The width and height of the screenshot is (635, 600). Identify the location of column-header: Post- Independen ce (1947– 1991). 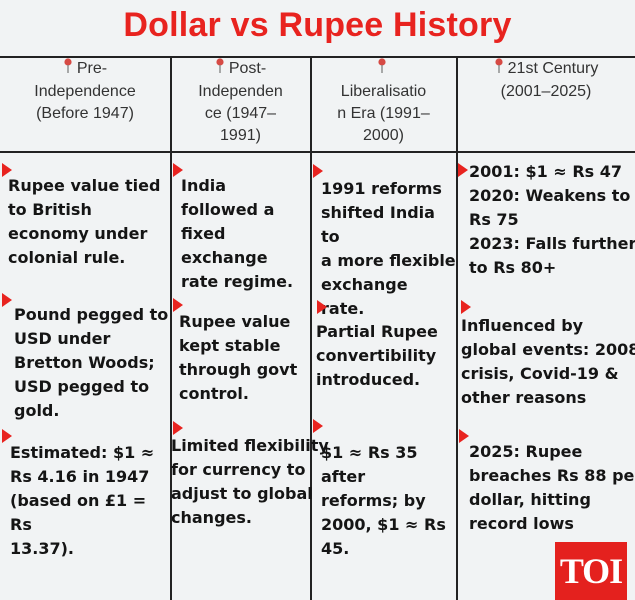
(240, 104).